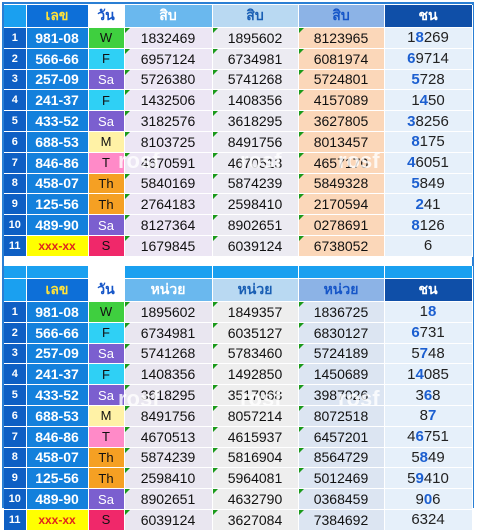  I want to click on day-cell: S, so click(106, 246).